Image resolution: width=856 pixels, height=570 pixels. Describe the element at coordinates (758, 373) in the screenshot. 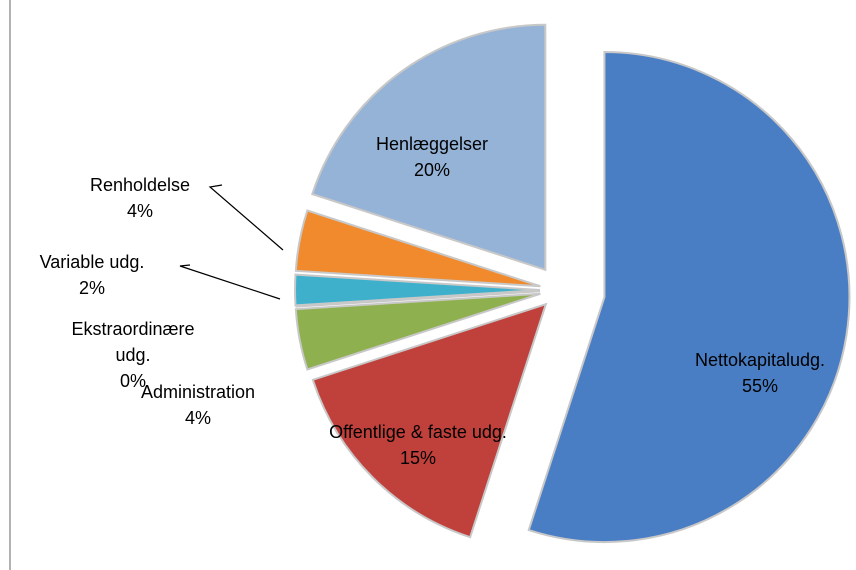

I see `data-label: Nettokapitaludg. 55%` at that location.